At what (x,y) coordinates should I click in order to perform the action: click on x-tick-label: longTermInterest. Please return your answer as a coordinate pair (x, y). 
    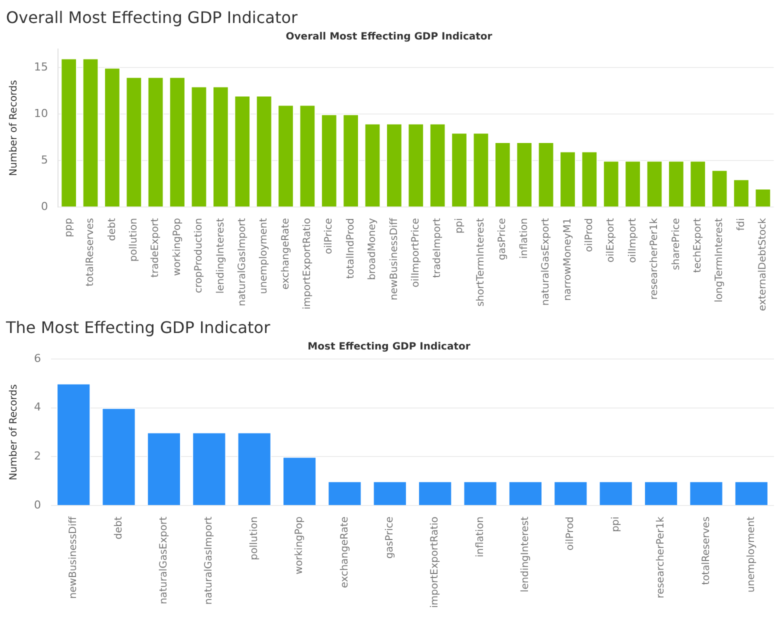
    Looking at the image, I should click on (720, 260).